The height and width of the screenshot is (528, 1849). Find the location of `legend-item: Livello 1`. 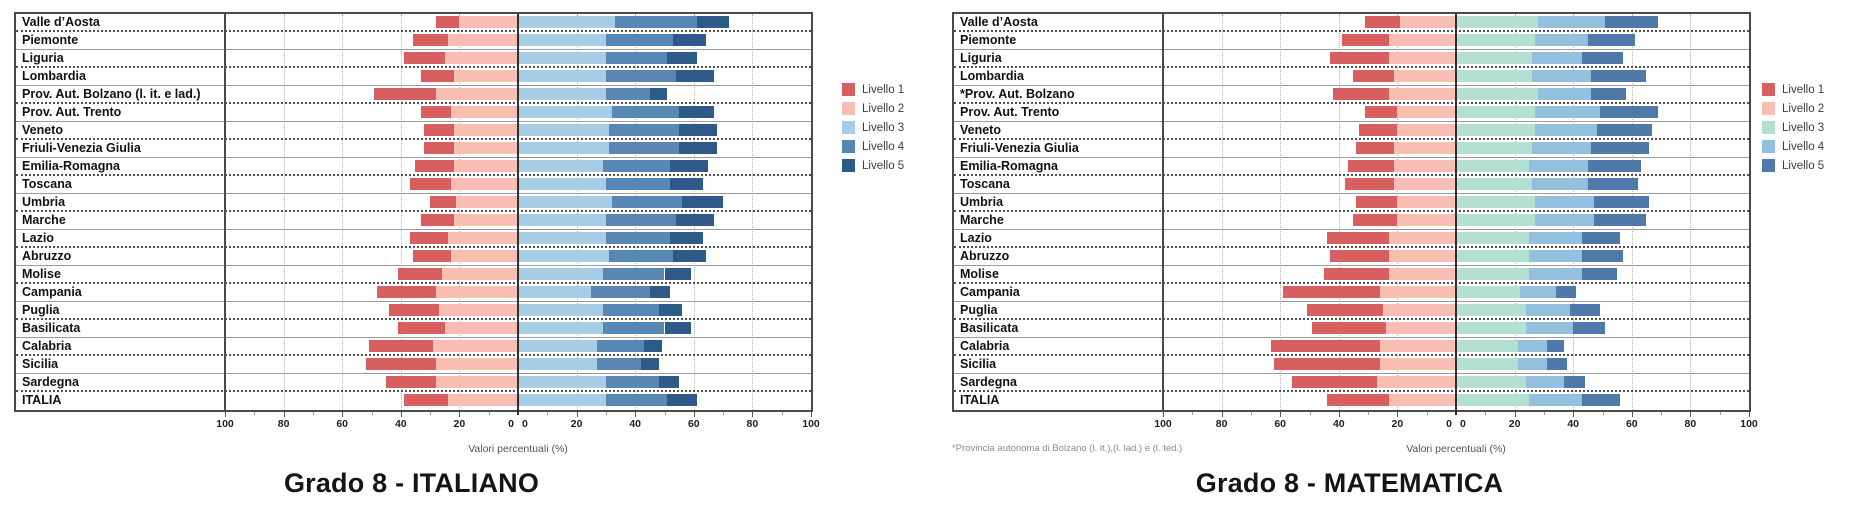

legend-item: Livello 1 is located at coordinates (1793, 89).